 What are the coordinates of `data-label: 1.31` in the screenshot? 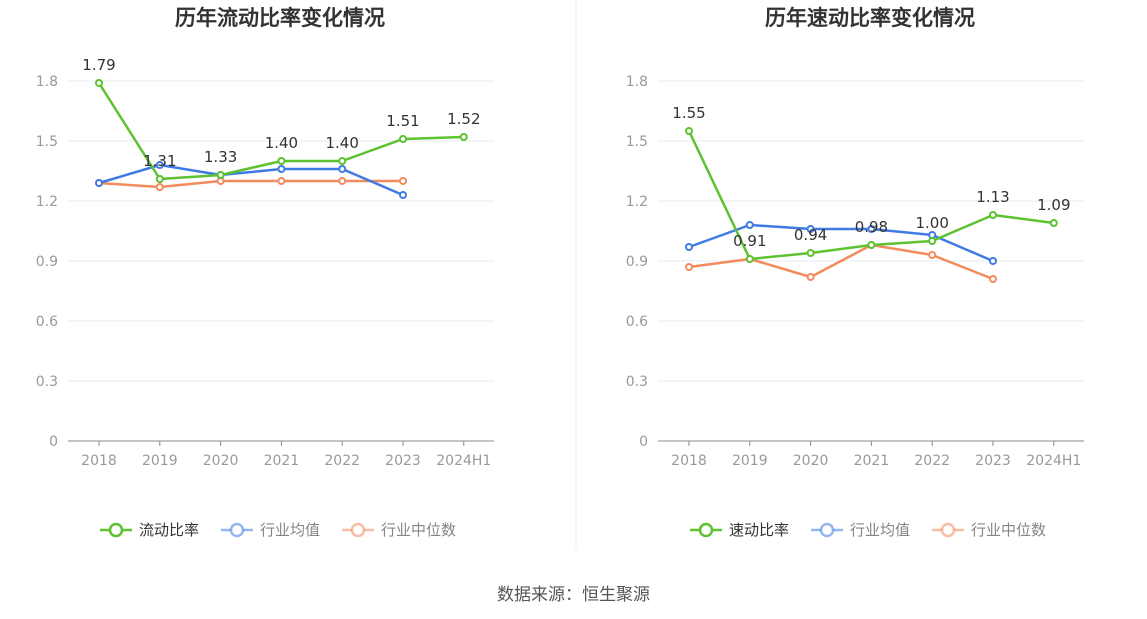 It's located at (159, 161).